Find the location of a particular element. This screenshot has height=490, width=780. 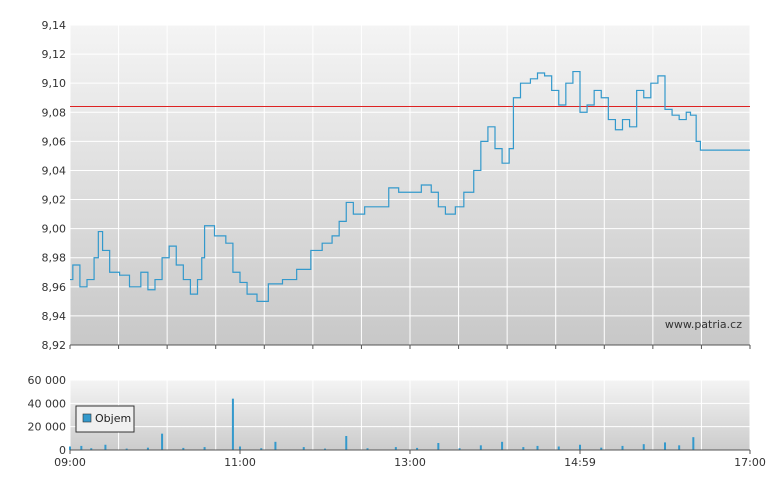

price-y-tick-label: 8,94 is located at coordinates (54, 316).